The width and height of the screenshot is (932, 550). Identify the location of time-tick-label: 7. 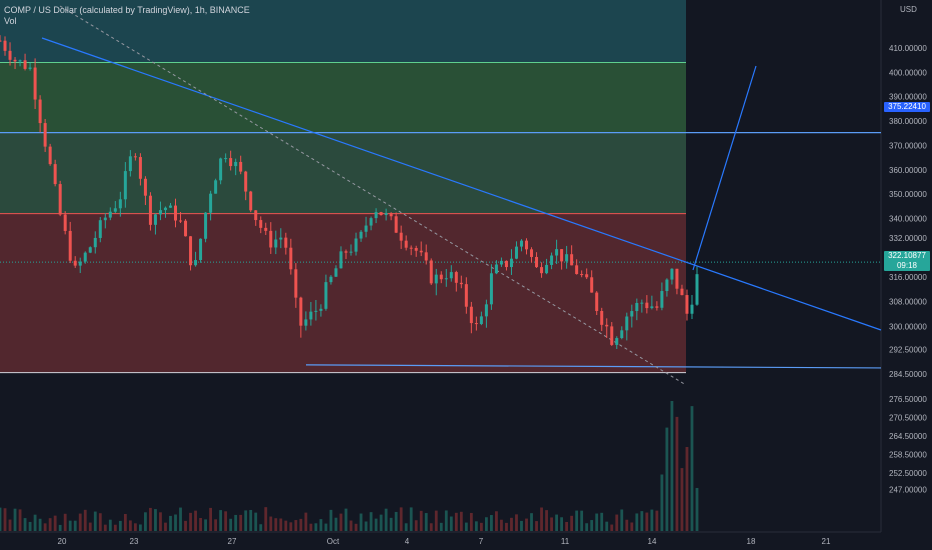
(481, 541).